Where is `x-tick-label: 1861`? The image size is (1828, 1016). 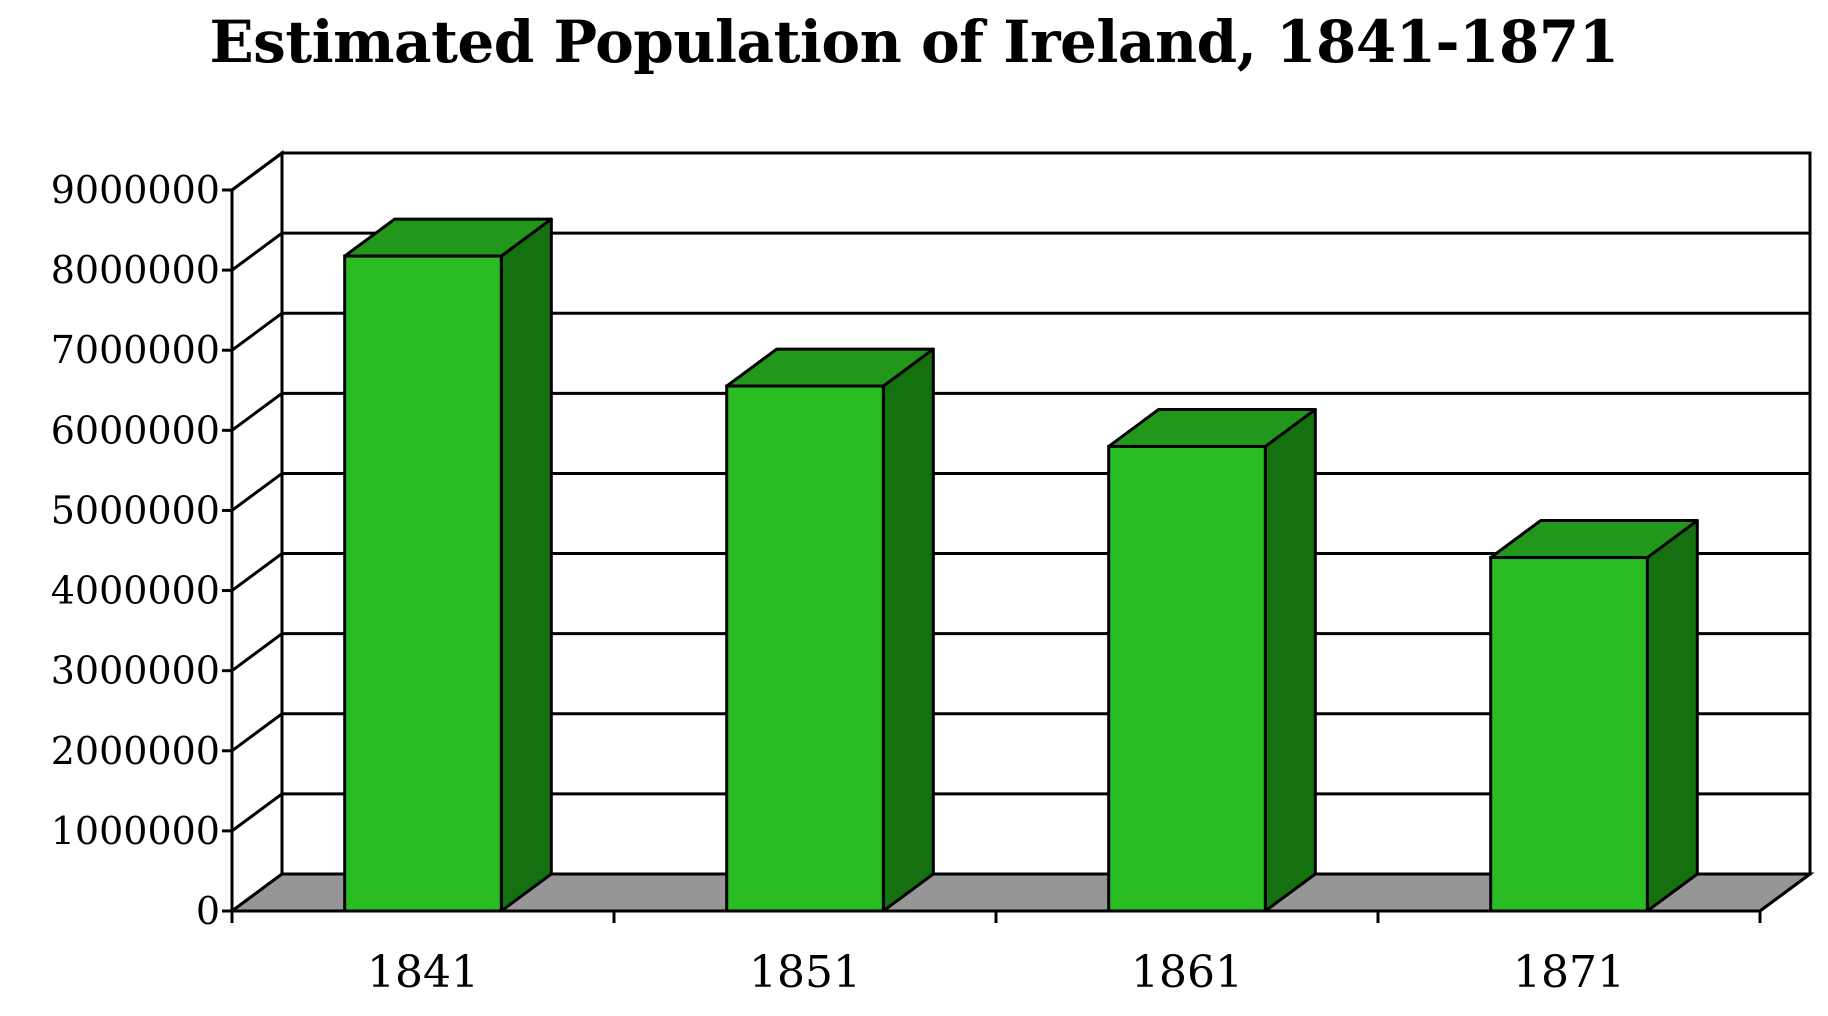 x-tick-label: 1861 is located at coordinates (1187, 972).